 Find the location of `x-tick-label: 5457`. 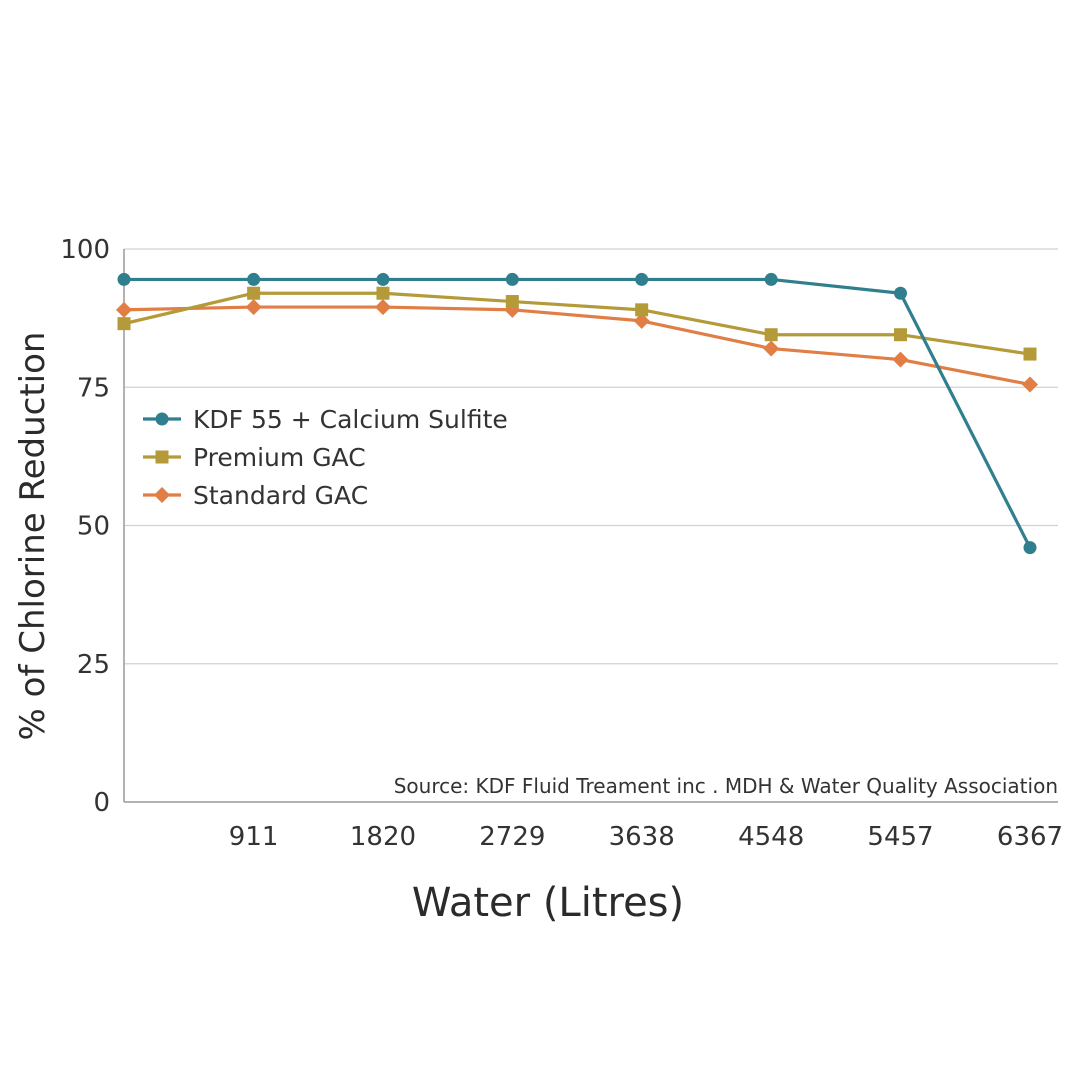

x-tick-label: 5457 is located at coordinates (900, 837).